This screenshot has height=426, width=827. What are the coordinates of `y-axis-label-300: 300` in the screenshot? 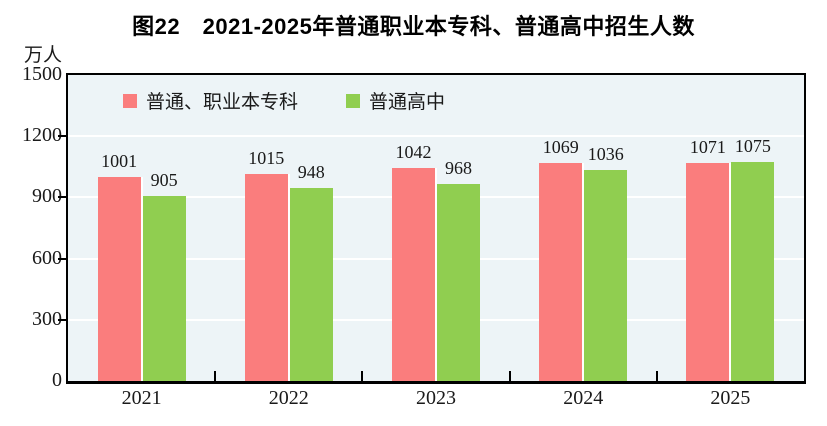 It's located at (47, 318).